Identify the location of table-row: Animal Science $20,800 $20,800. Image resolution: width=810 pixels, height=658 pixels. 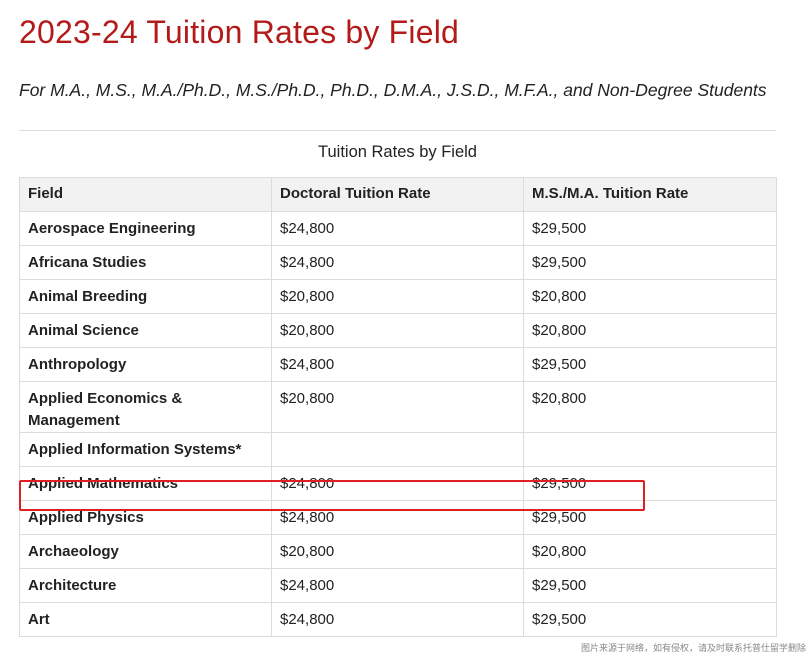
(398, 330).